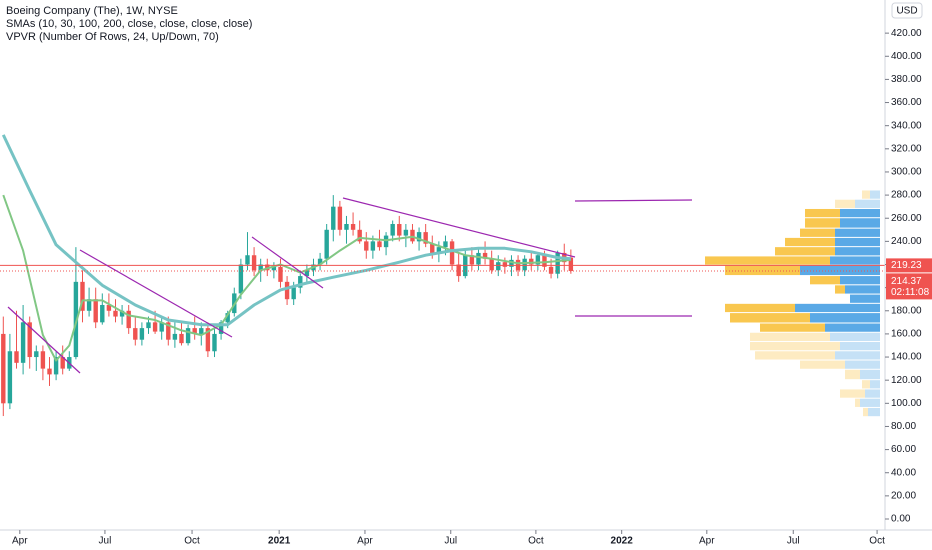 This screenshot has height=550, width=932. Describe the element at coordinates (906, 403) in the screenshot. I see `y-tick-label: 100.00` at that location.